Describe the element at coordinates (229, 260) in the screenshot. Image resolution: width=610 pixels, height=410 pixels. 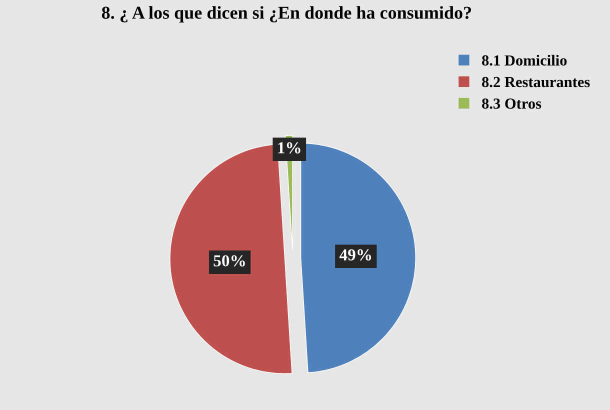
I see `data-label: 50%` at that location.